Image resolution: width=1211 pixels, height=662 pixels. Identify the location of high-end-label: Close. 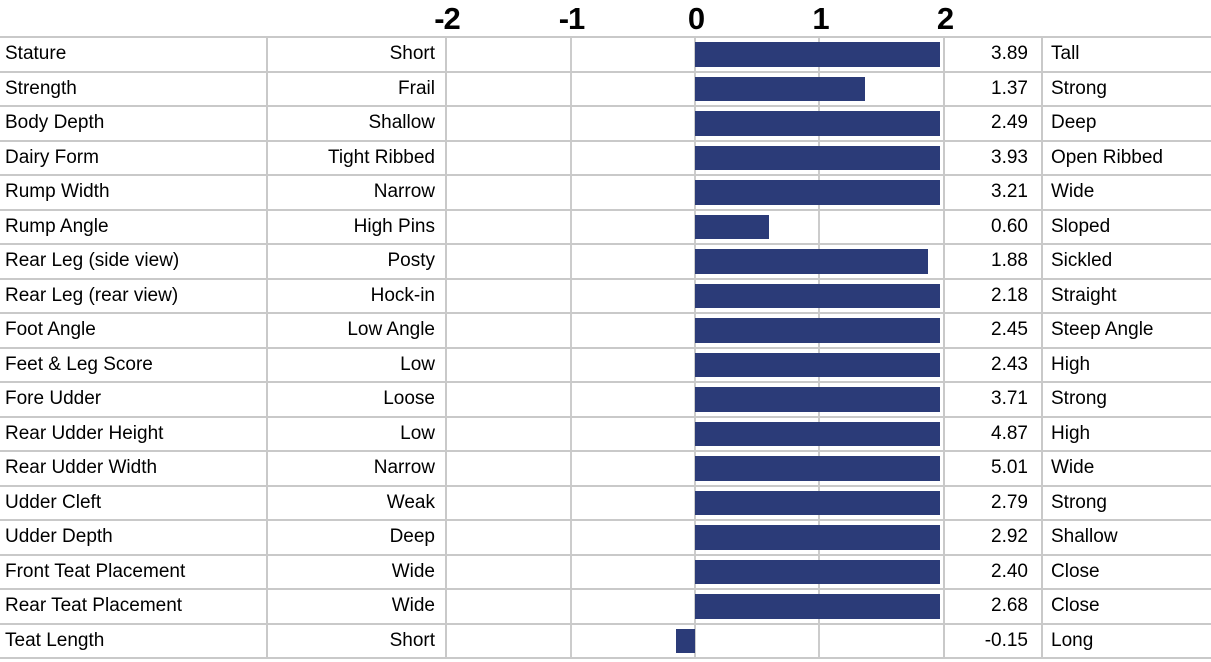
(1075, 571).